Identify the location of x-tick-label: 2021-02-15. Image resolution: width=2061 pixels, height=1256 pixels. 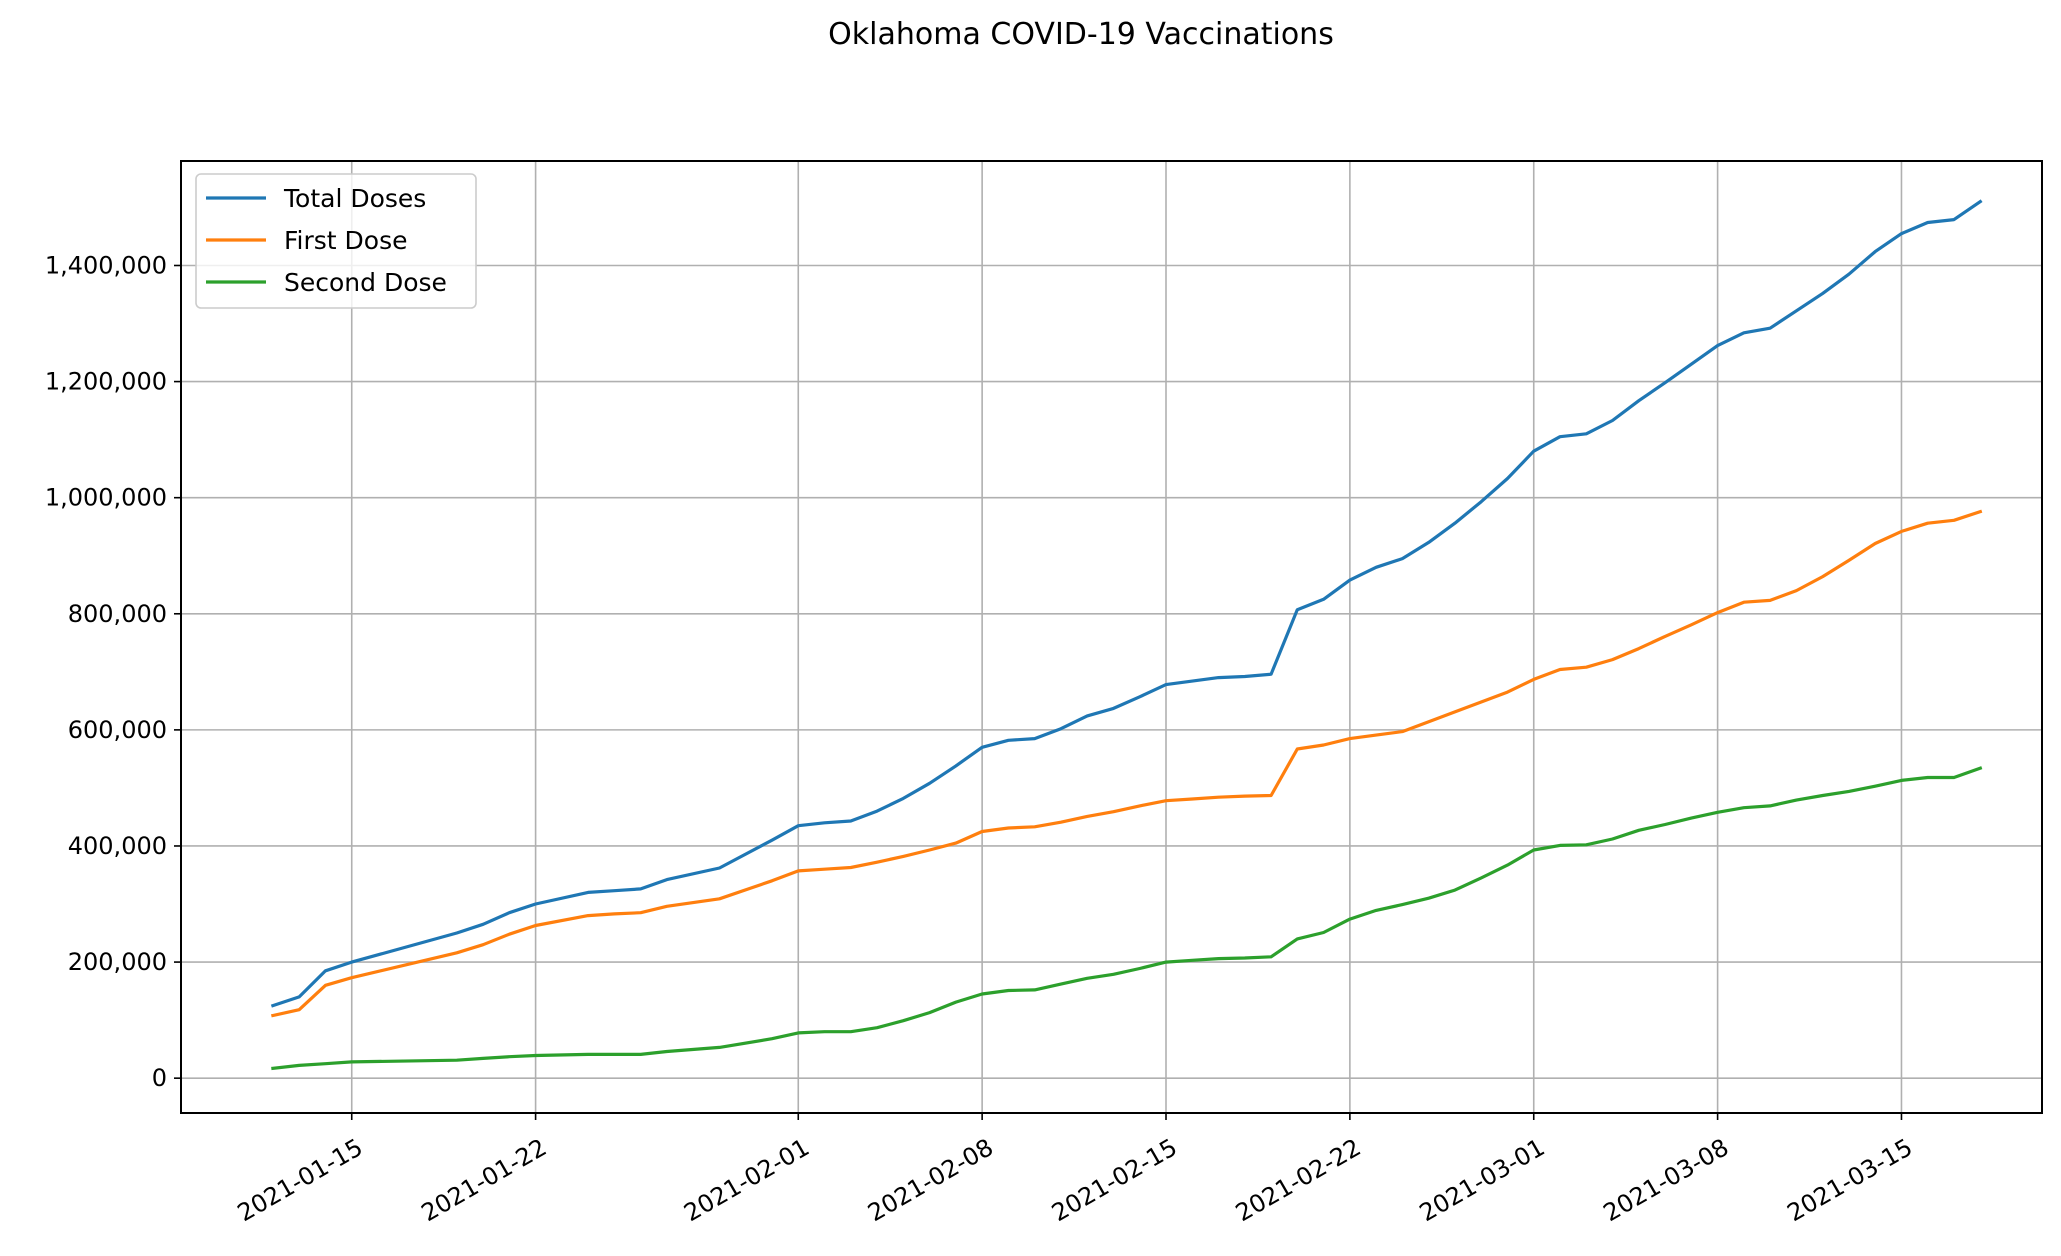
(1114, 1180).